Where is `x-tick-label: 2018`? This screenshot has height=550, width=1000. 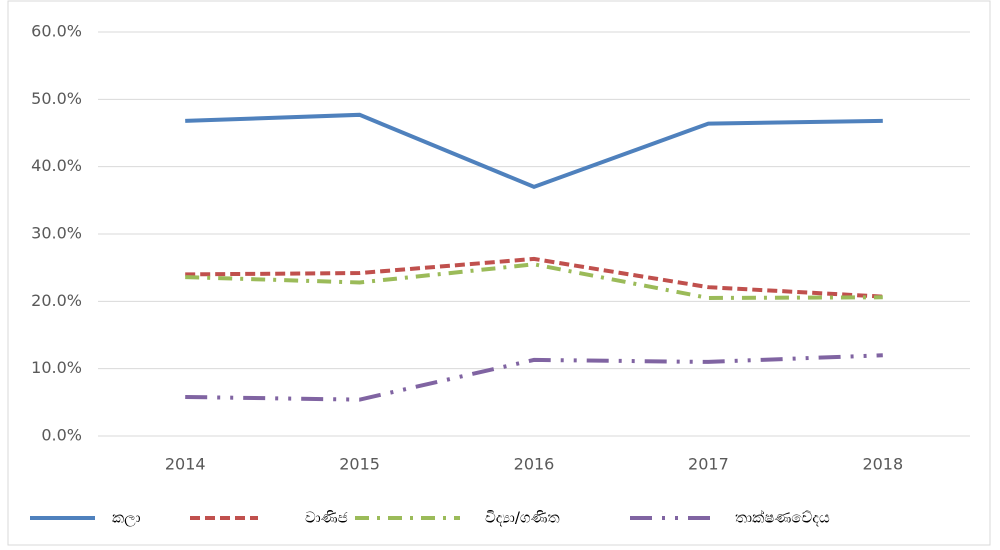 x-tick-label: 2018 is located at coordinates (882, 464).